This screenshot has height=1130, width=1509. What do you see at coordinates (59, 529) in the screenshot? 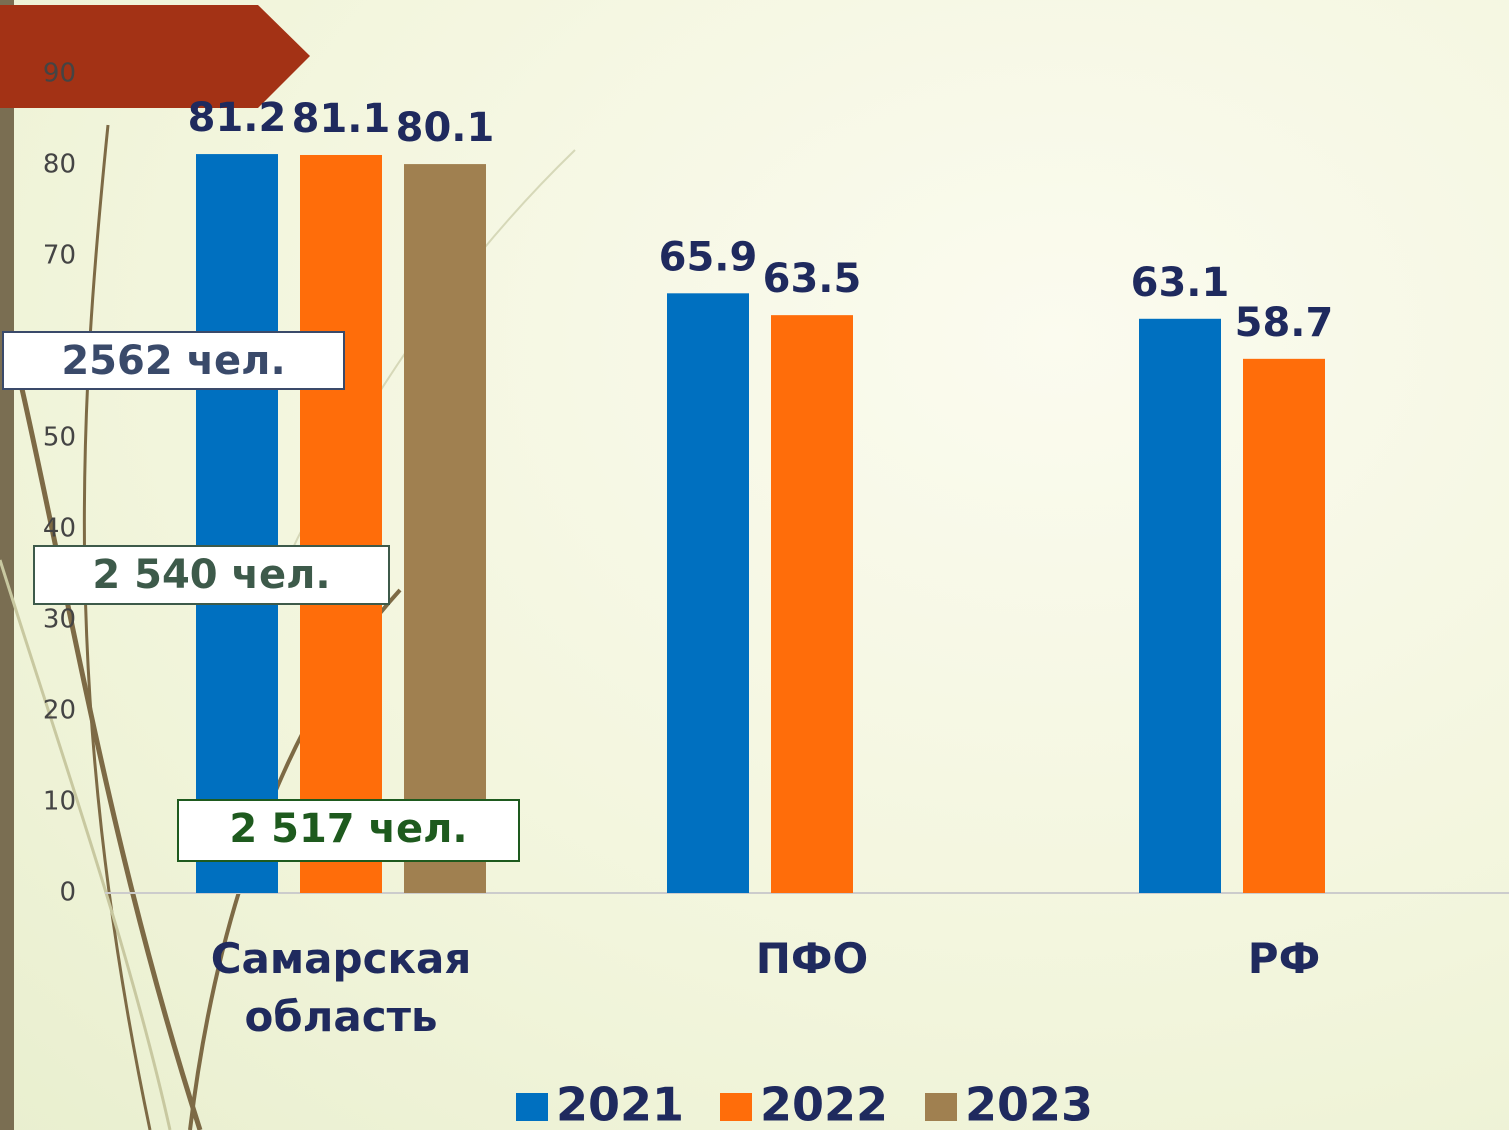
I see `y-tick-label: 40` at bounding box center [59, 529].